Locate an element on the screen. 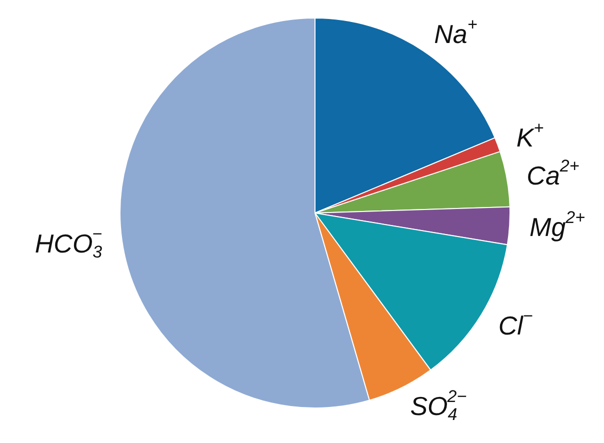  slice-label: Ca$^{2+}$ is located at coordinates (553, 173).